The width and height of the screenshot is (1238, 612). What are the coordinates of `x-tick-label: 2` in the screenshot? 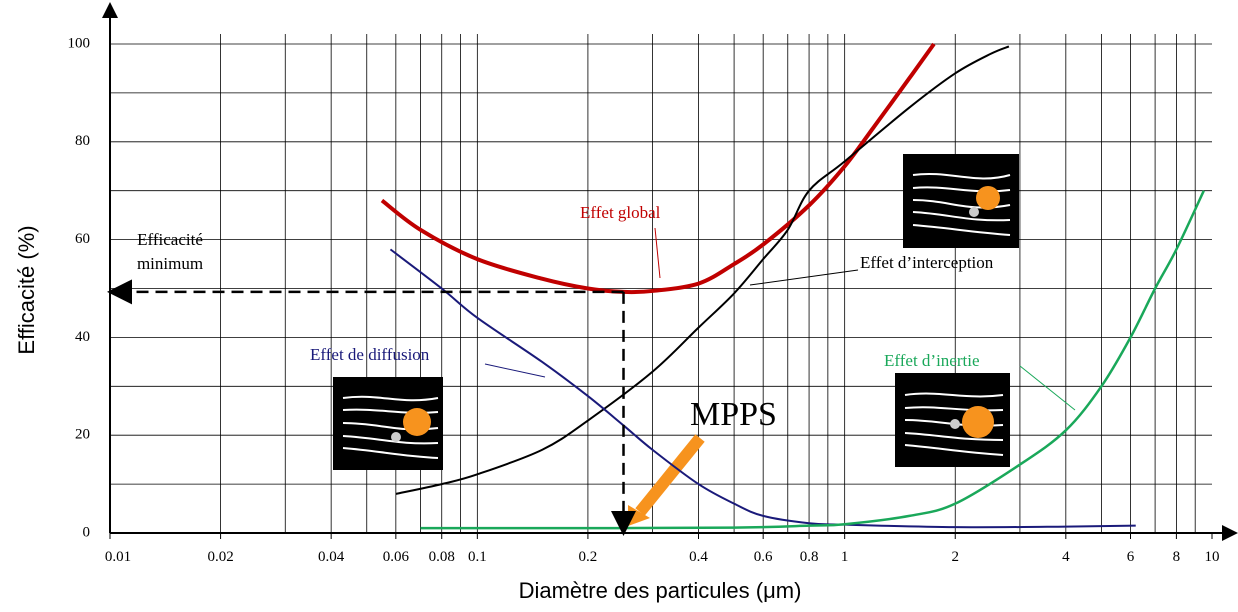 It's located at (955, 557).